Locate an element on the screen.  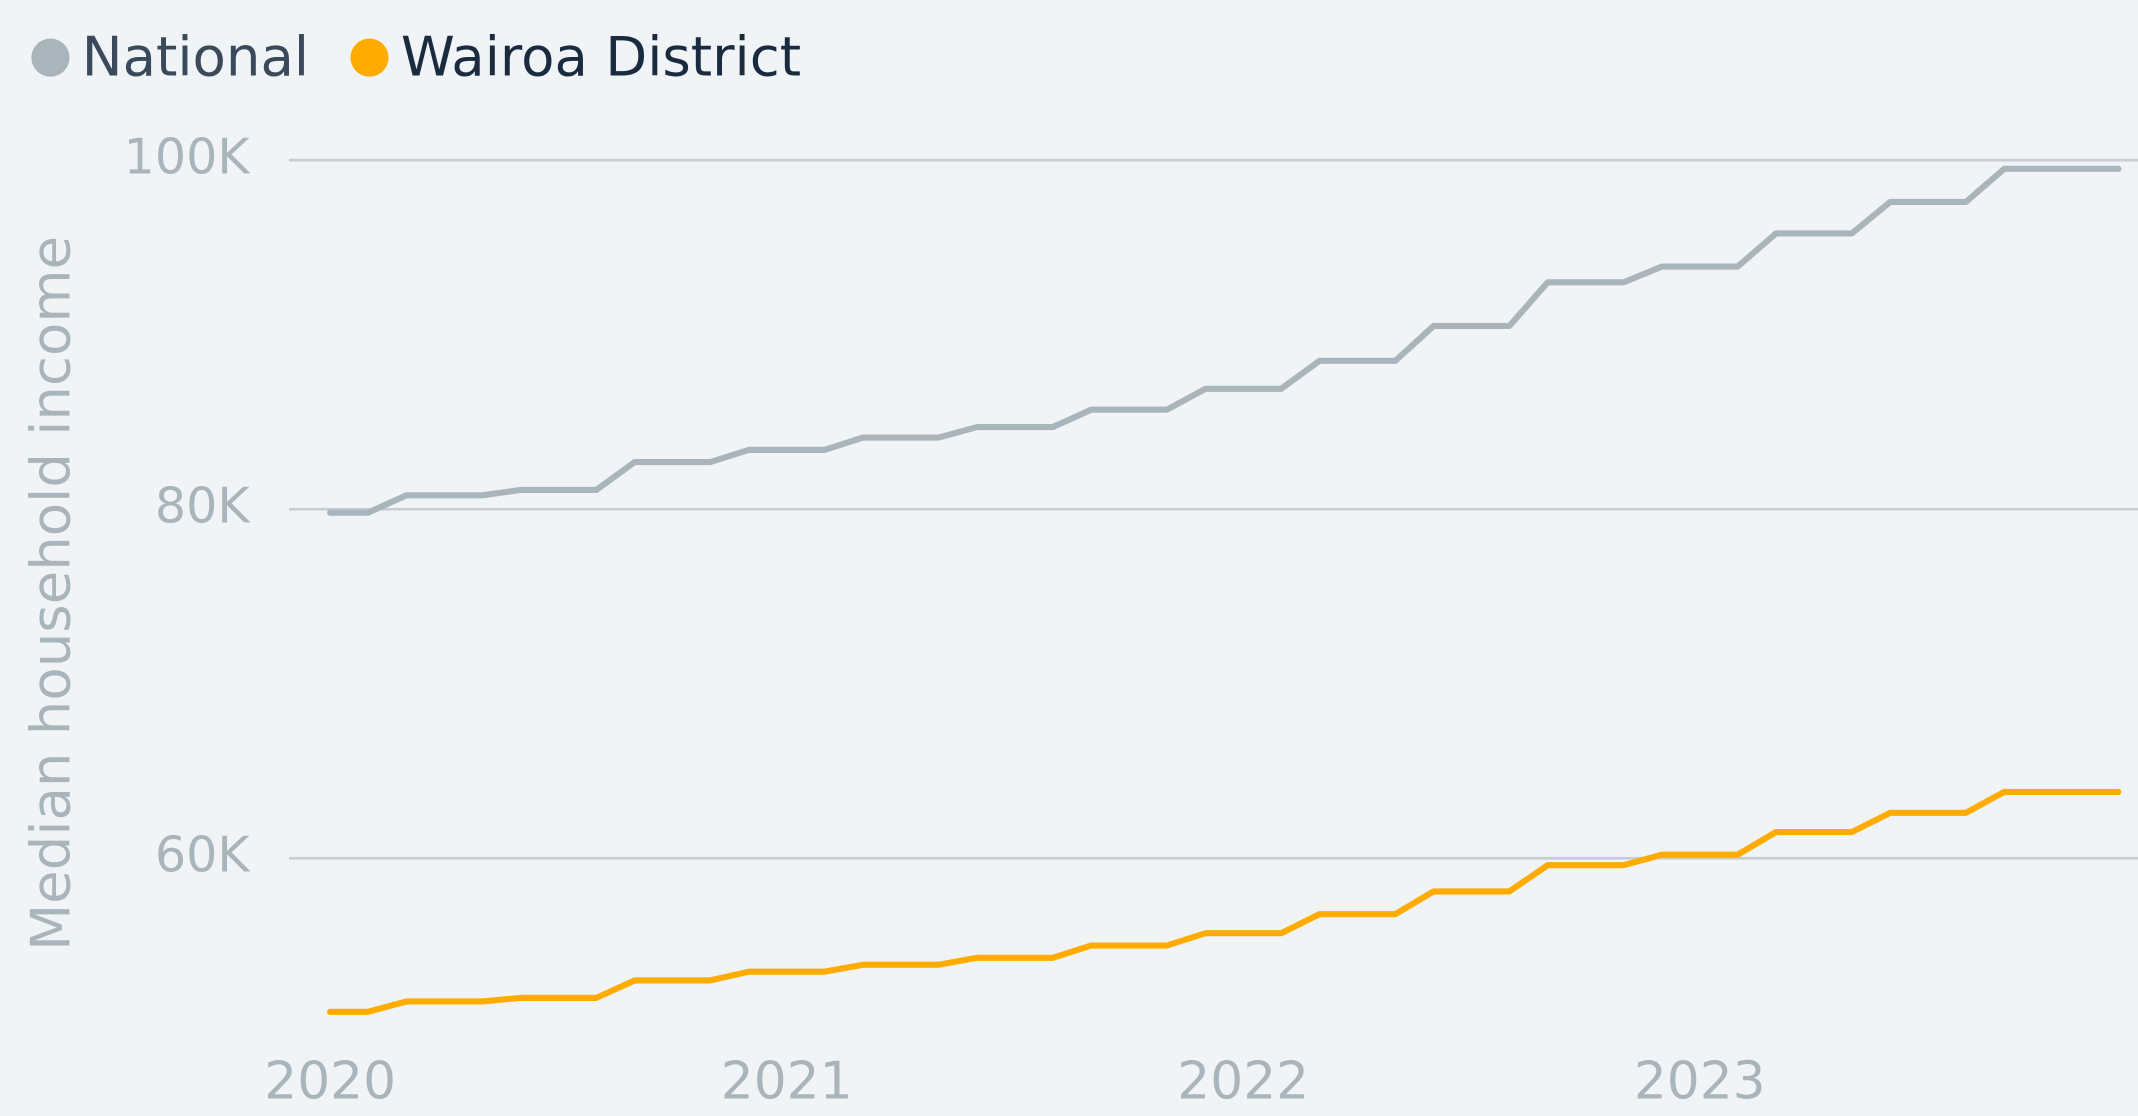
x-tick-label: 2023 is located at coordinates (1700, 1081).